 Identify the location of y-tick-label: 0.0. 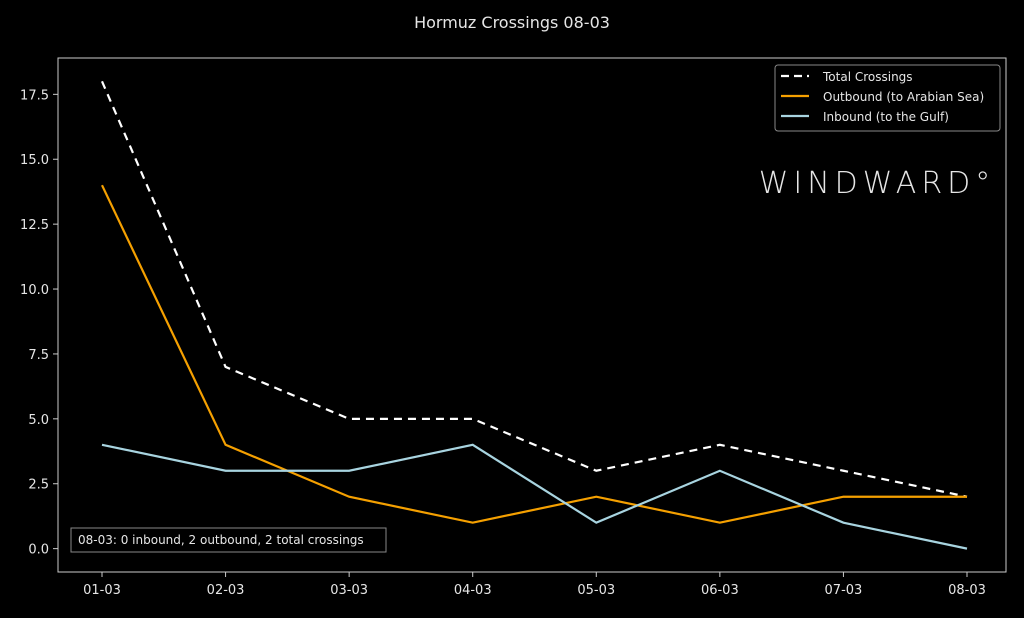
(38, 550).